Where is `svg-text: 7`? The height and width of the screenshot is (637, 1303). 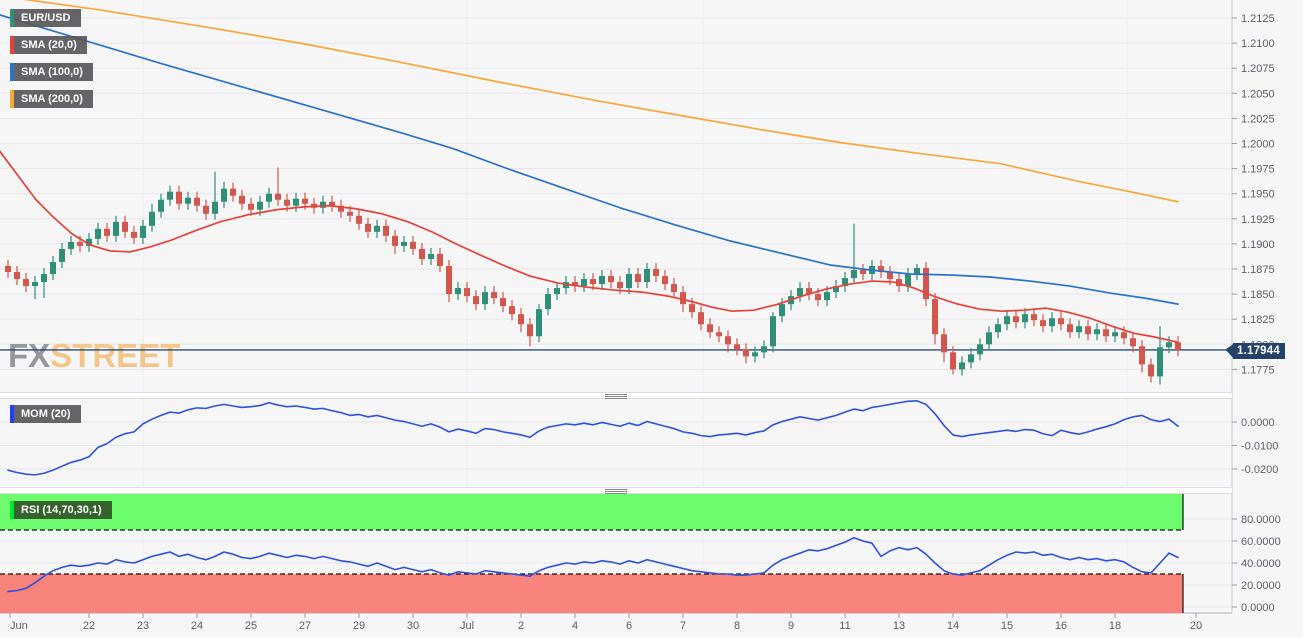 svg-text: 7 is located at coordinates (683, 626).